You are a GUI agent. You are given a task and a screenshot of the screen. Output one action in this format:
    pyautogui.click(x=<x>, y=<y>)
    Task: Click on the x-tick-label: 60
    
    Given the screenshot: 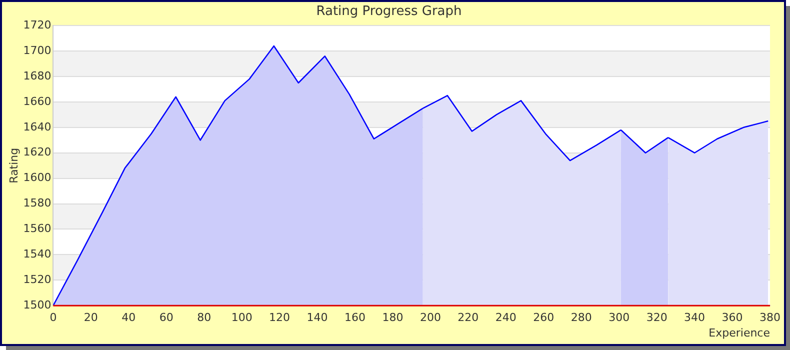 What is the action you would take?
    pyautogui.click(x=166, y=317)
    